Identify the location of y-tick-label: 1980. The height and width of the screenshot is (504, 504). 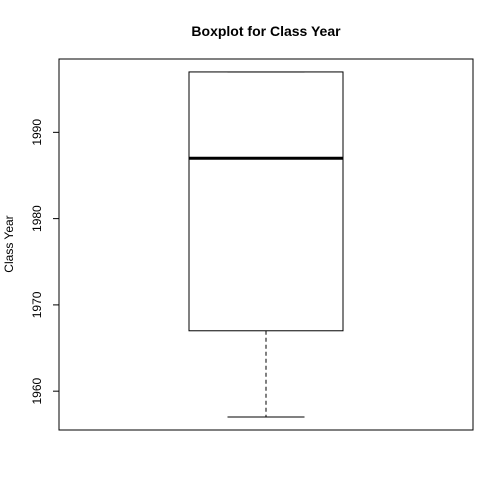
(37, 218).